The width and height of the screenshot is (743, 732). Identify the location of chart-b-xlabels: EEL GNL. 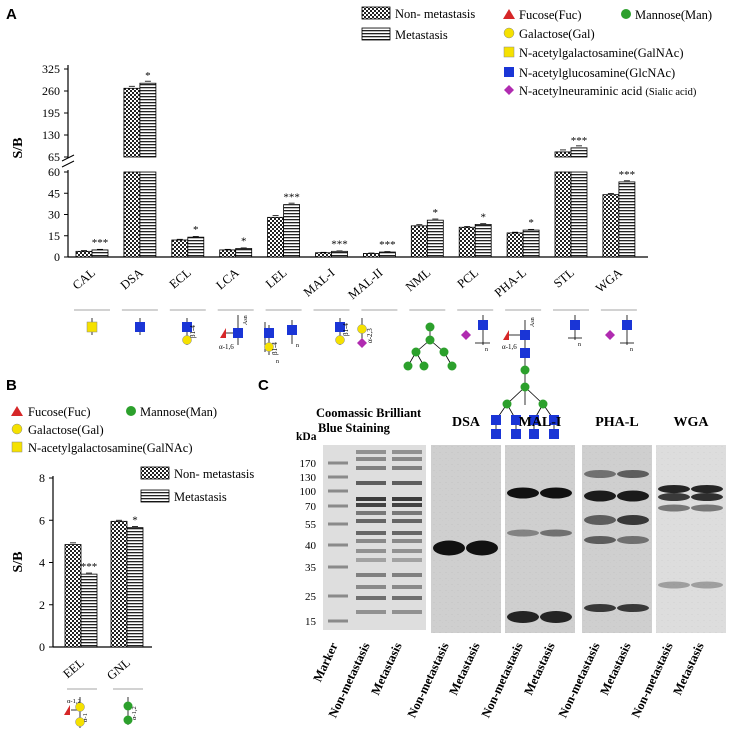
(96, 669).